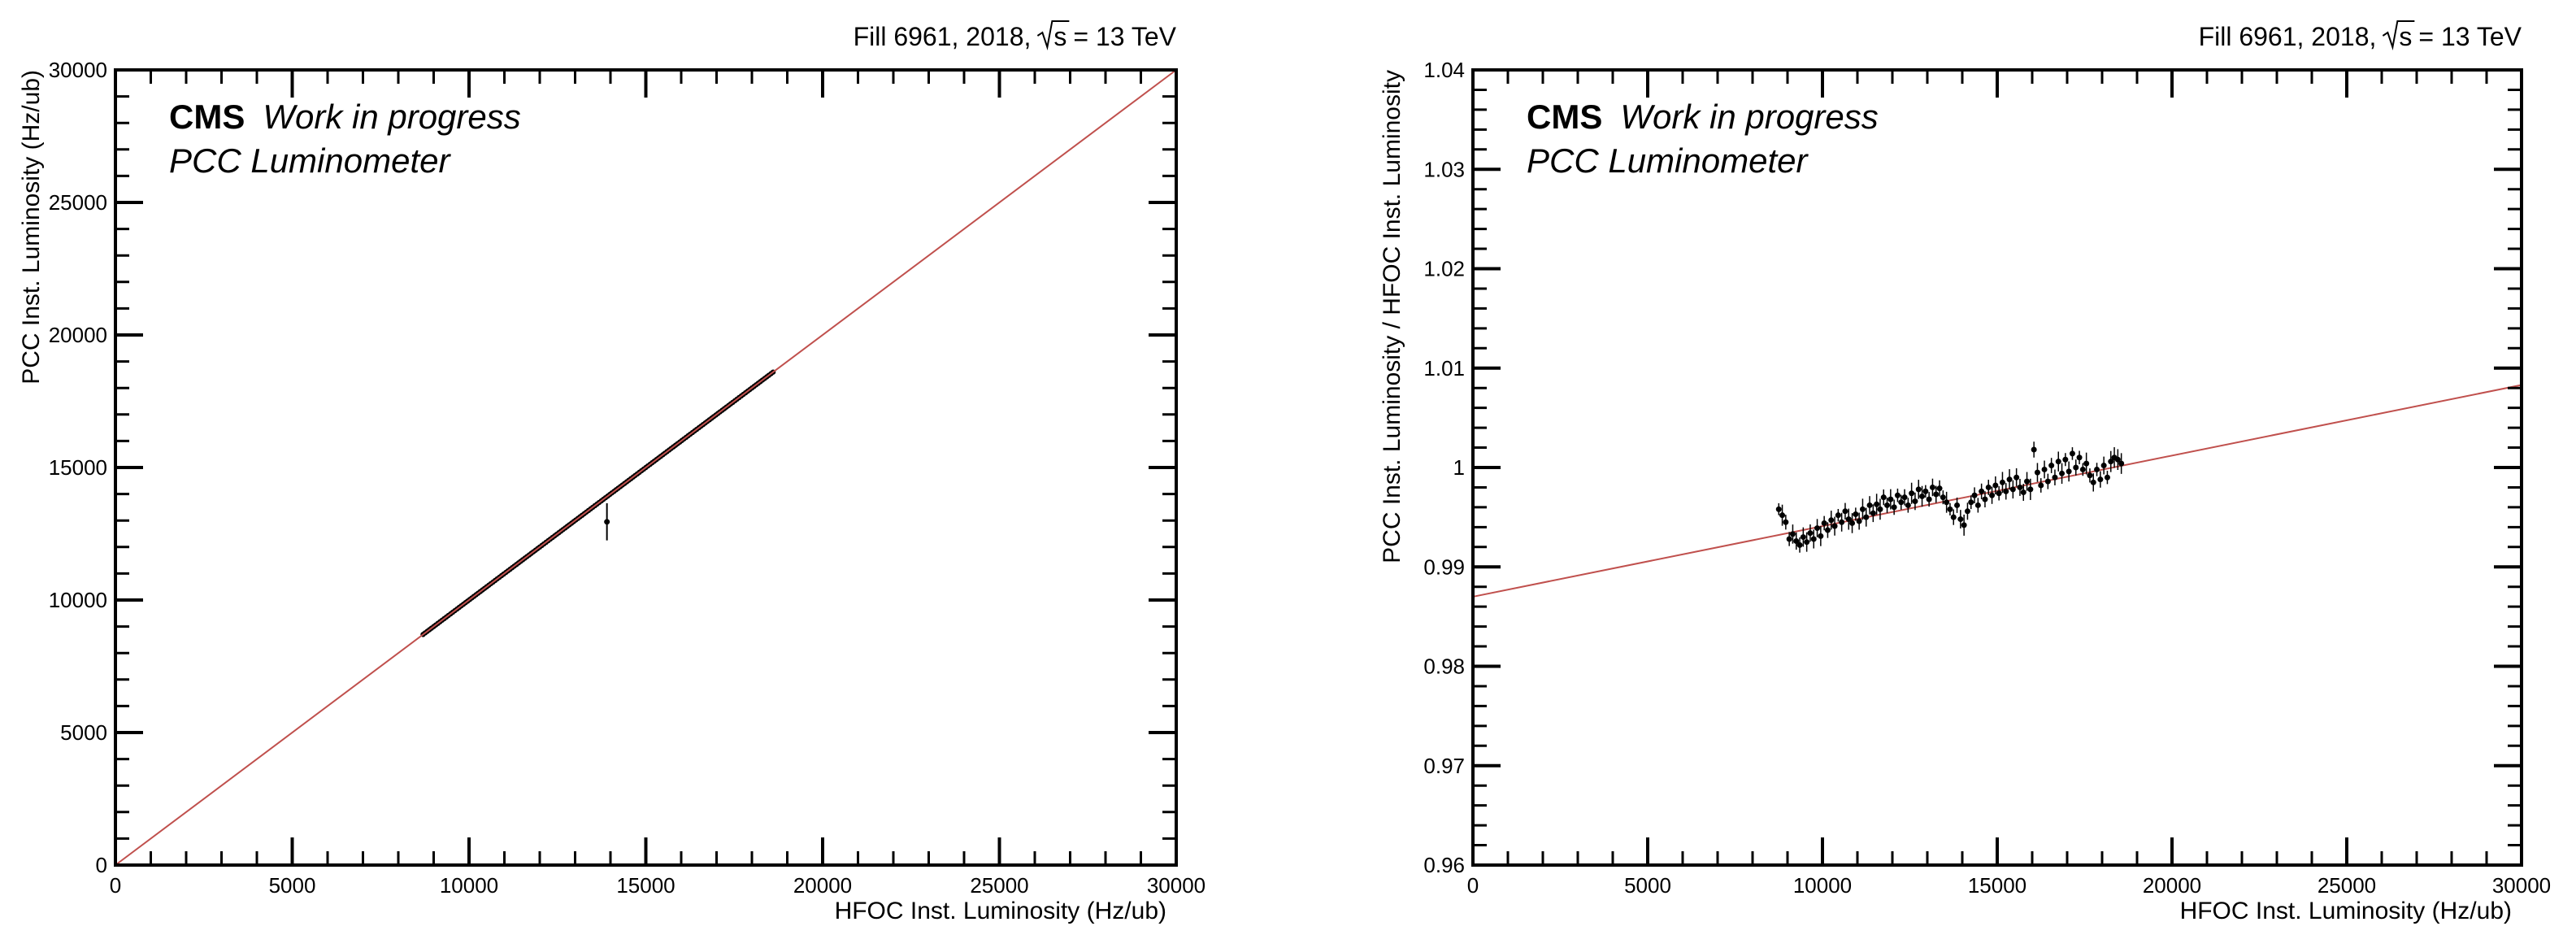 This screenshot has width=2576, height=948. Describe the element at coordinates (999, 885) in the screenshot. I see `left-x-tick-label: 25000` at that location.